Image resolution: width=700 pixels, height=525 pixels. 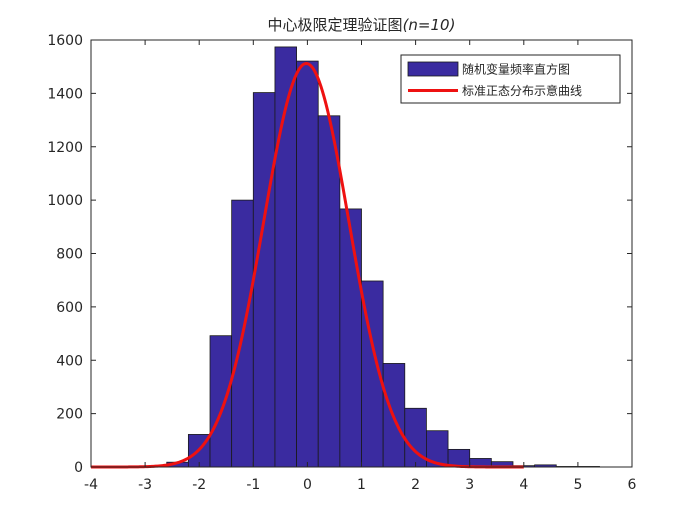 What do you see at coordinates (78, 468) in the screenshot?
I see `y-tick-label: 0` at bounding box center [78, 468].